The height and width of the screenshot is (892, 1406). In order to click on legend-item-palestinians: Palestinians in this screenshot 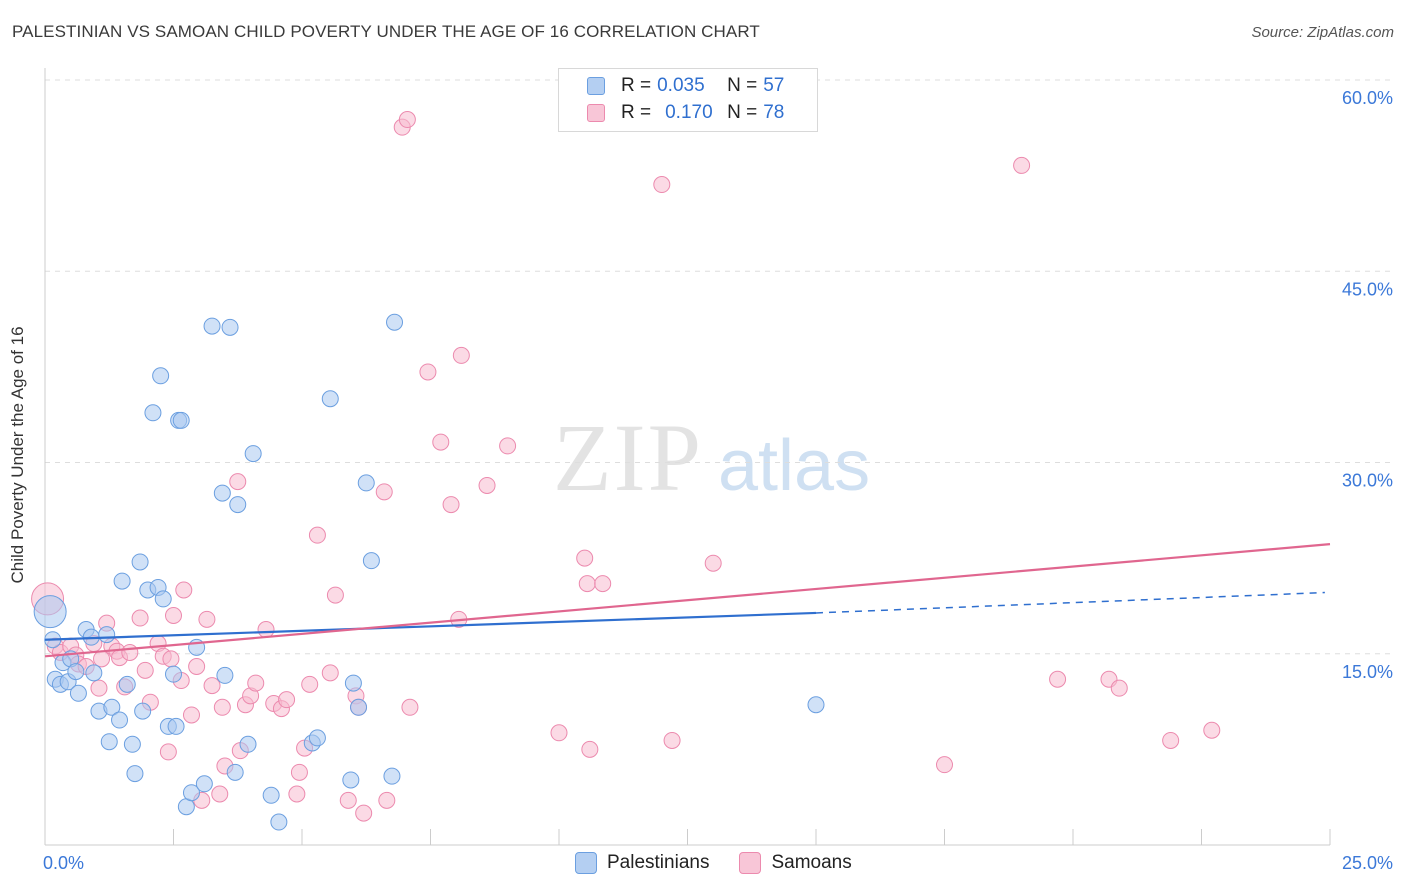, I will do `click(642, 863)`.